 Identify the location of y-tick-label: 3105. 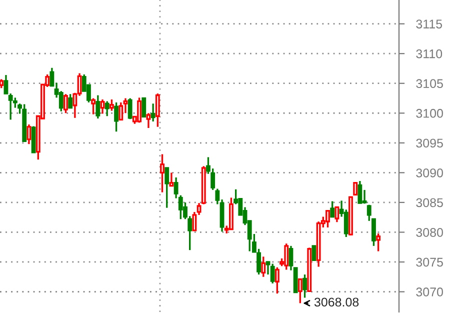
(429, 83).